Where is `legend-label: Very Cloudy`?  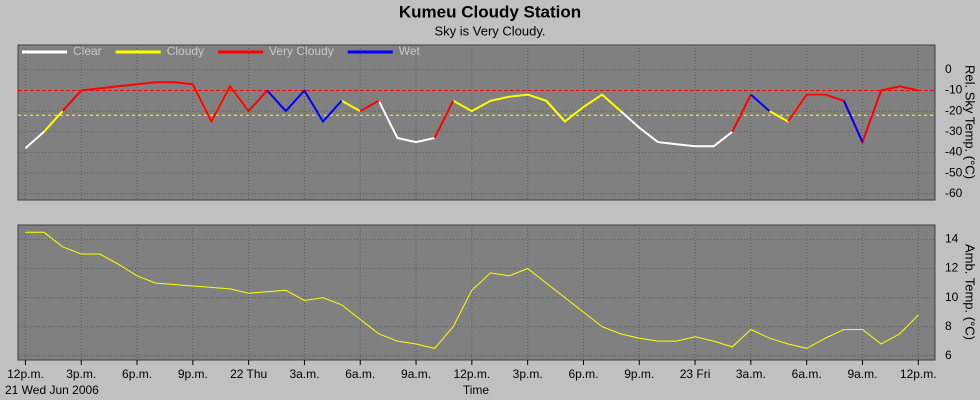
legend-label: Very Cloudy is located at coordinates (301, 51).